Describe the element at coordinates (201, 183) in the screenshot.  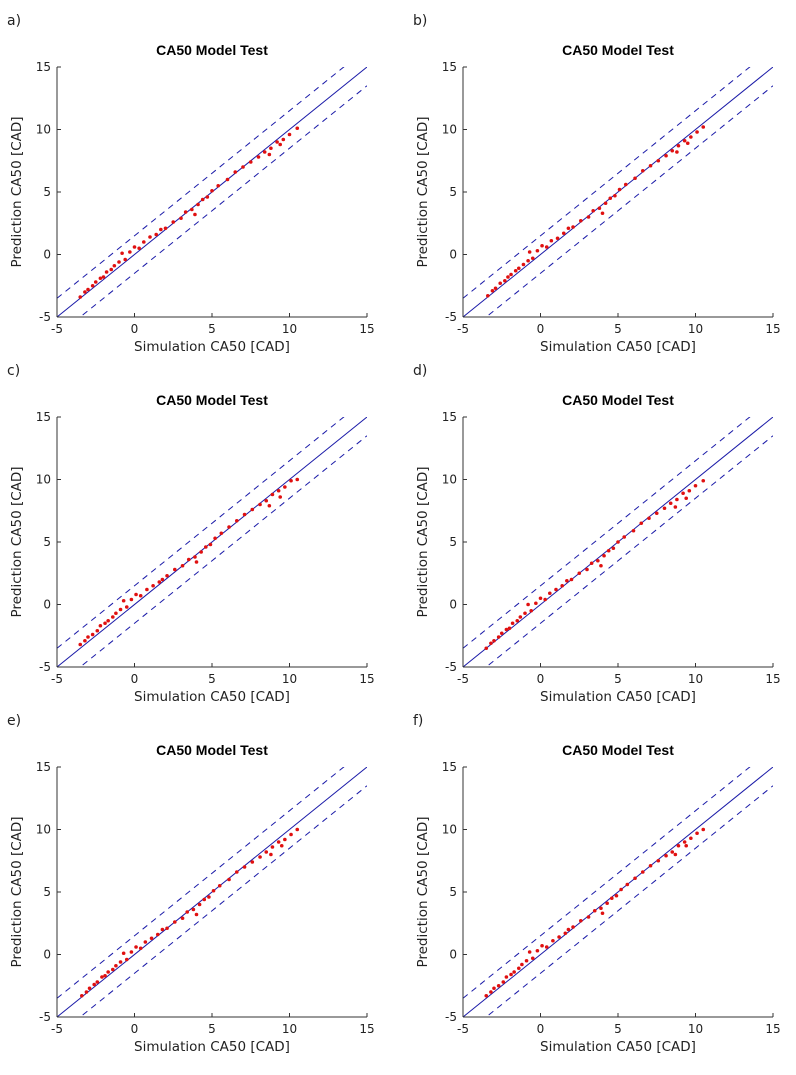
I see `upper-bound-line` at that location.